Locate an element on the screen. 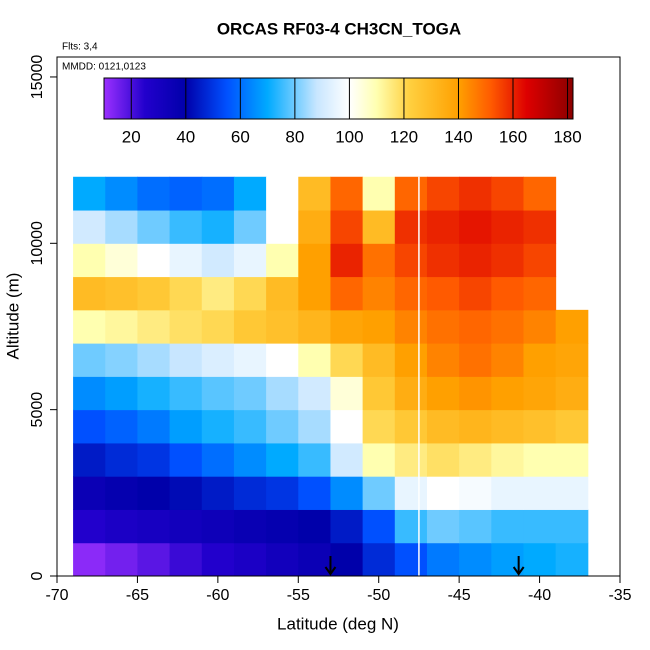 Image resolution: width=650 pixels, height=650 pixels. arrow is located at coordinates (330, 566).